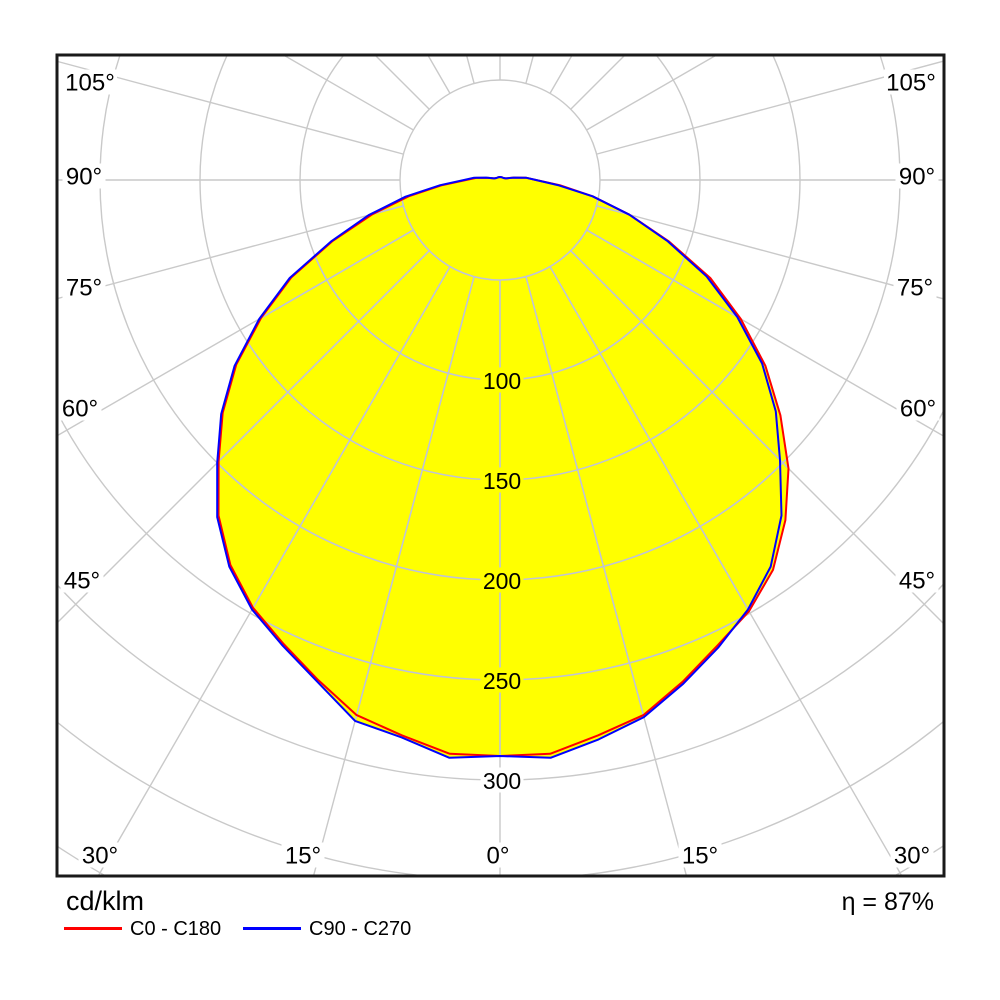 The width and height of the screenshot is (1000, 1000). I want to click on angle-label: 0°, so click(498, 856).